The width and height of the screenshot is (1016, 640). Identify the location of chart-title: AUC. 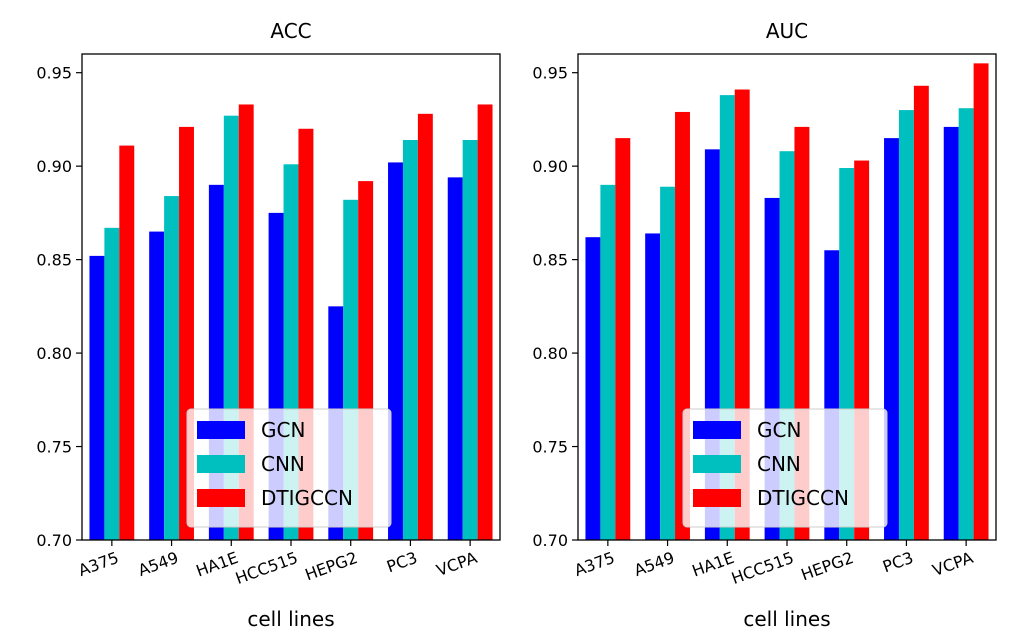
(787, 31).